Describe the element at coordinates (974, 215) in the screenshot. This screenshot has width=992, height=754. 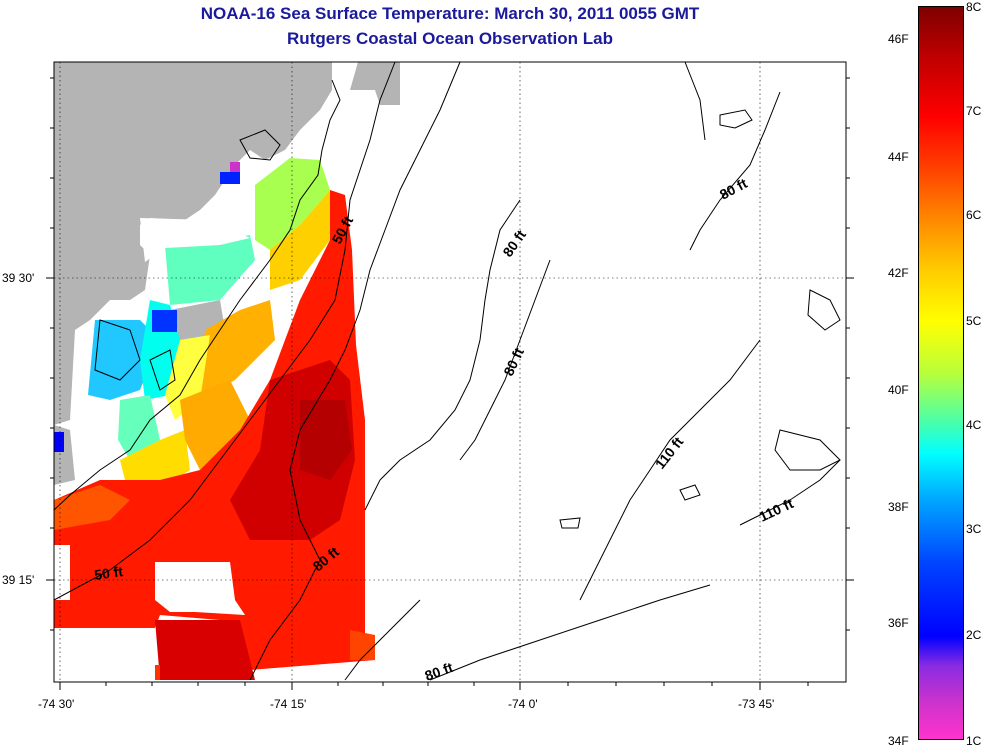
I see `colorbar-celsius-label: 6C` at that location.